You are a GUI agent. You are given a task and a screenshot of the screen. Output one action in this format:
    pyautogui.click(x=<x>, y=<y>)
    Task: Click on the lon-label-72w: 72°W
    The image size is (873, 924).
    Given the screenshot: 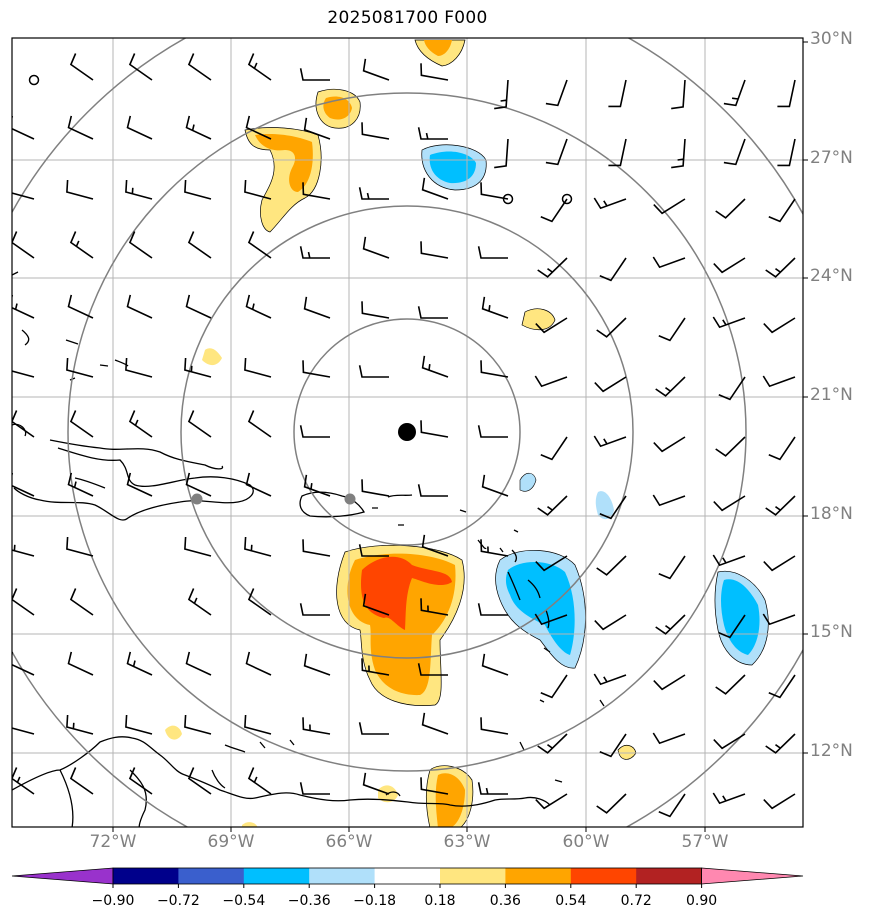 What is the action you would take?
    pyautogui.click(x=113, y=842)
    